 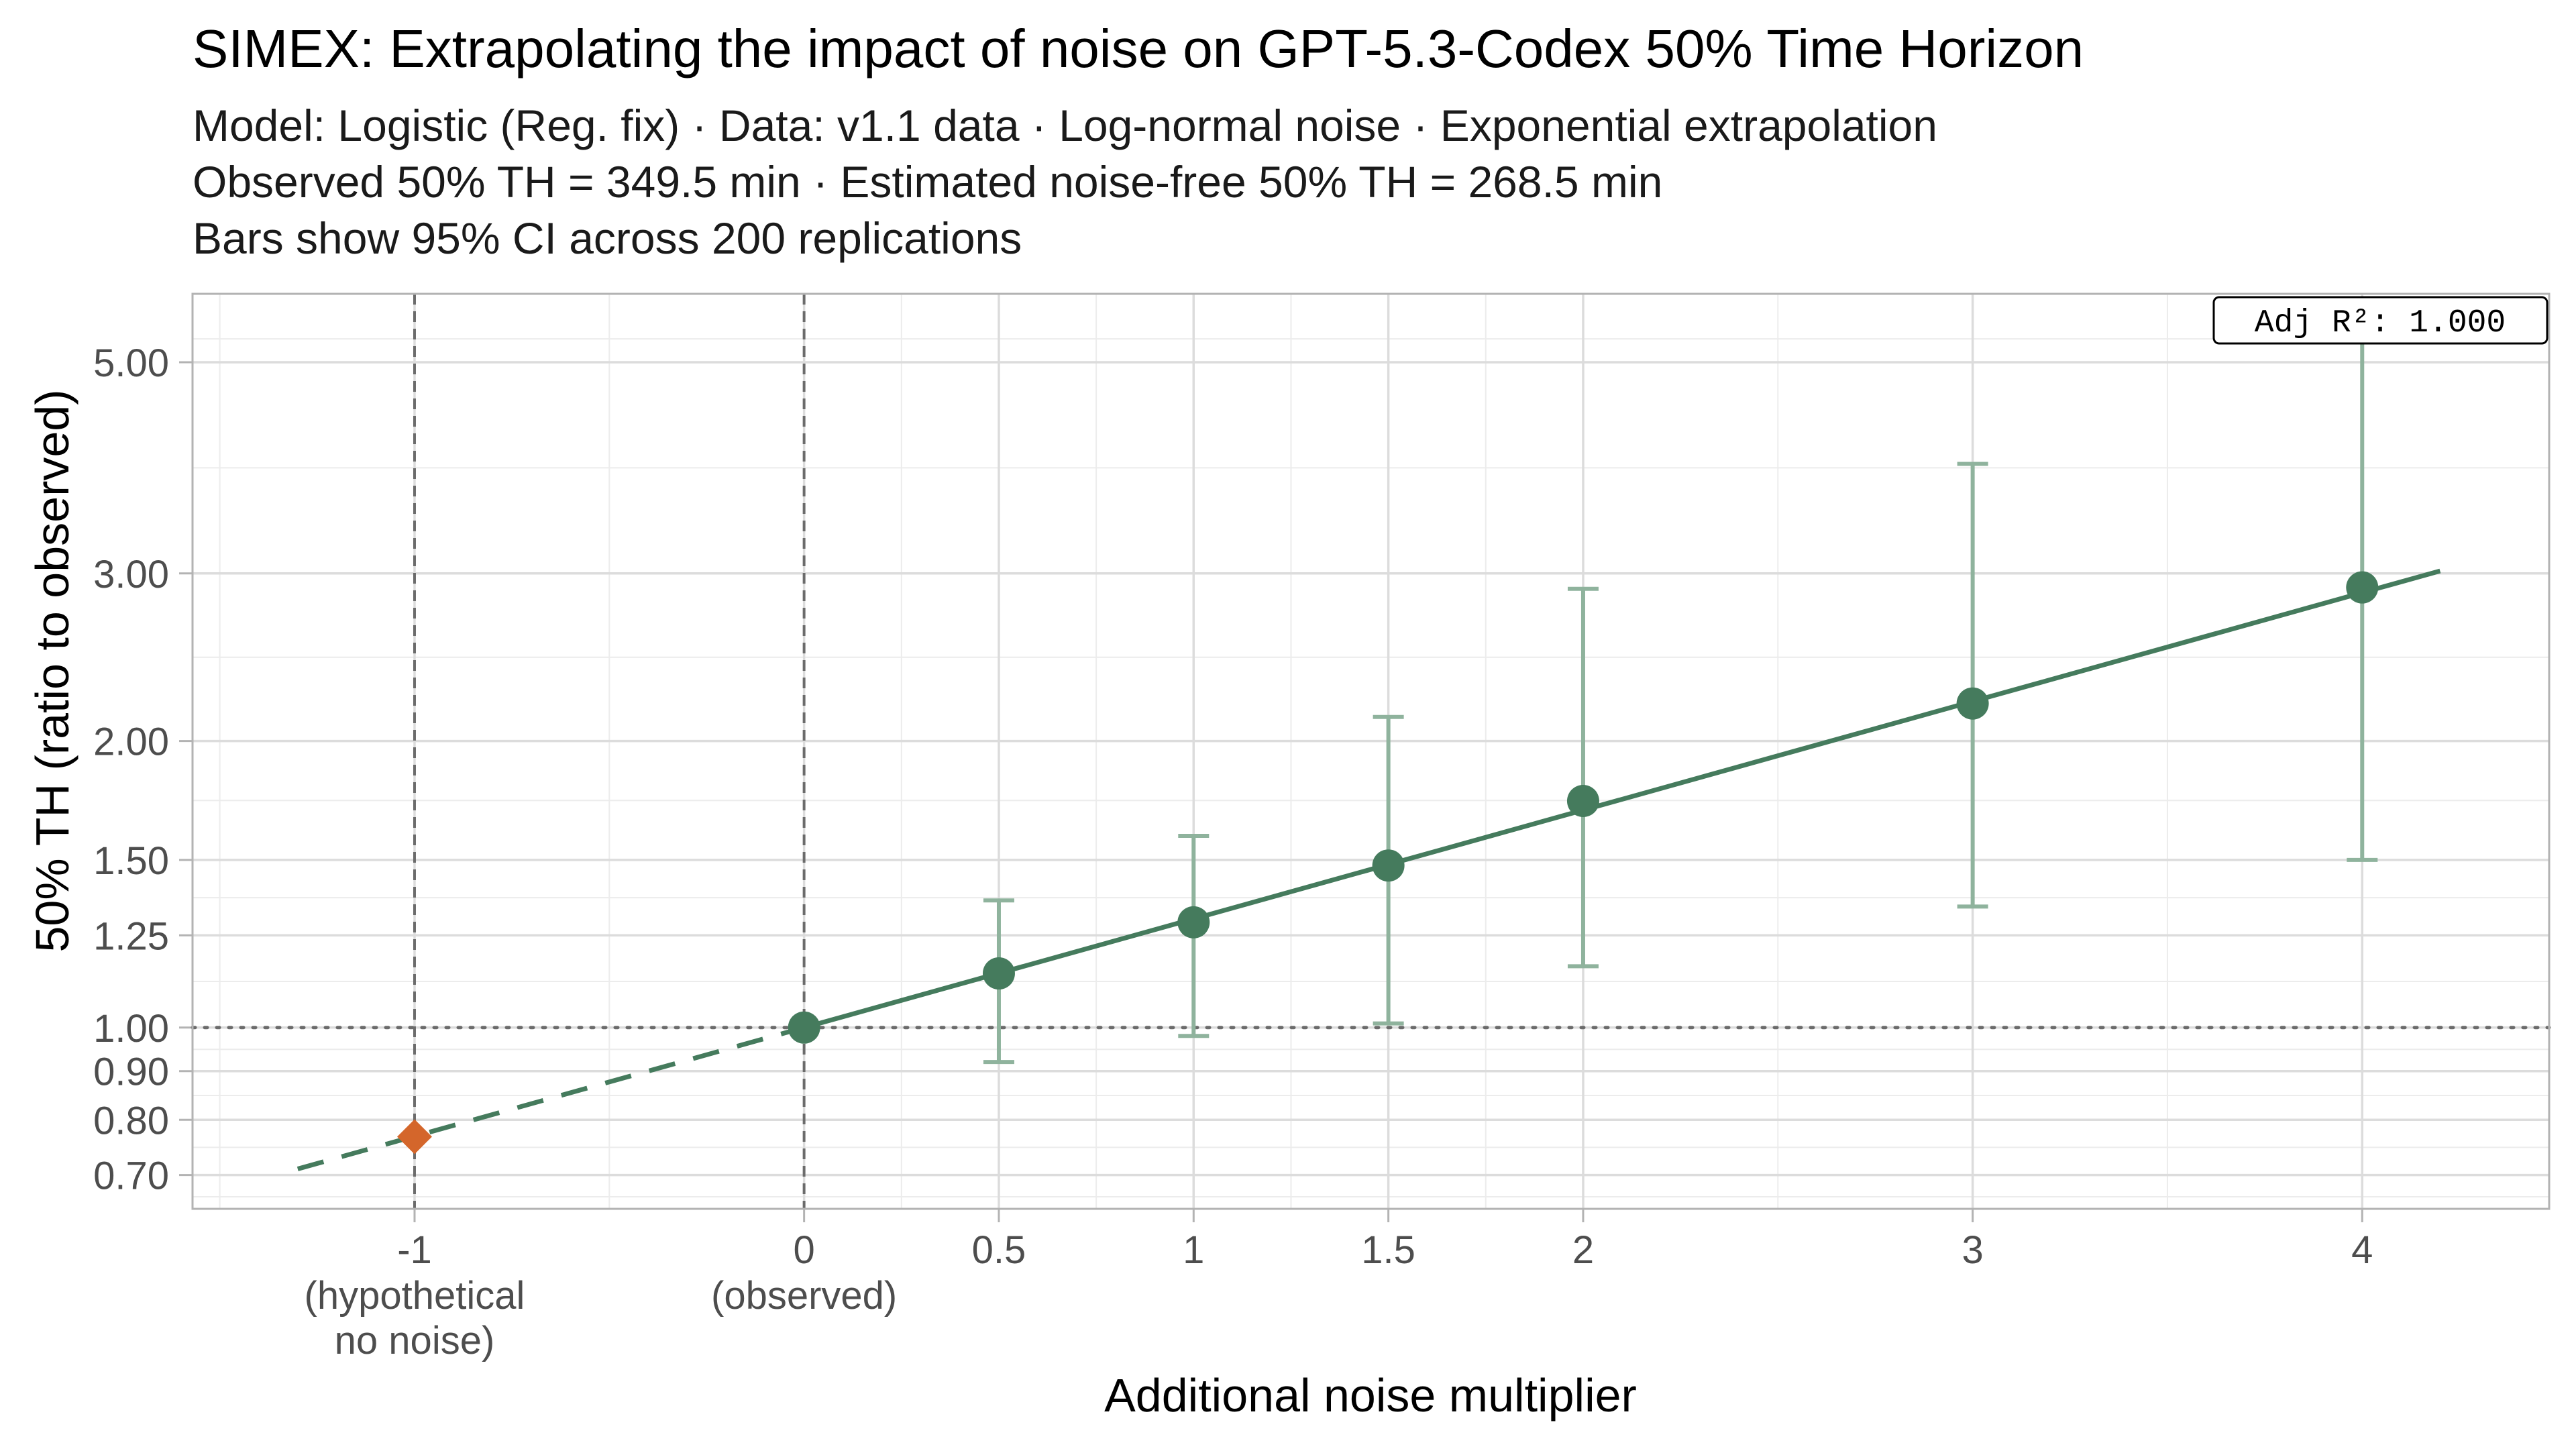 What do you see at coordinates (131, 1029) in the screenshot?
I see `y-tick-label: 1.00` at bounding box center [131, 1029].